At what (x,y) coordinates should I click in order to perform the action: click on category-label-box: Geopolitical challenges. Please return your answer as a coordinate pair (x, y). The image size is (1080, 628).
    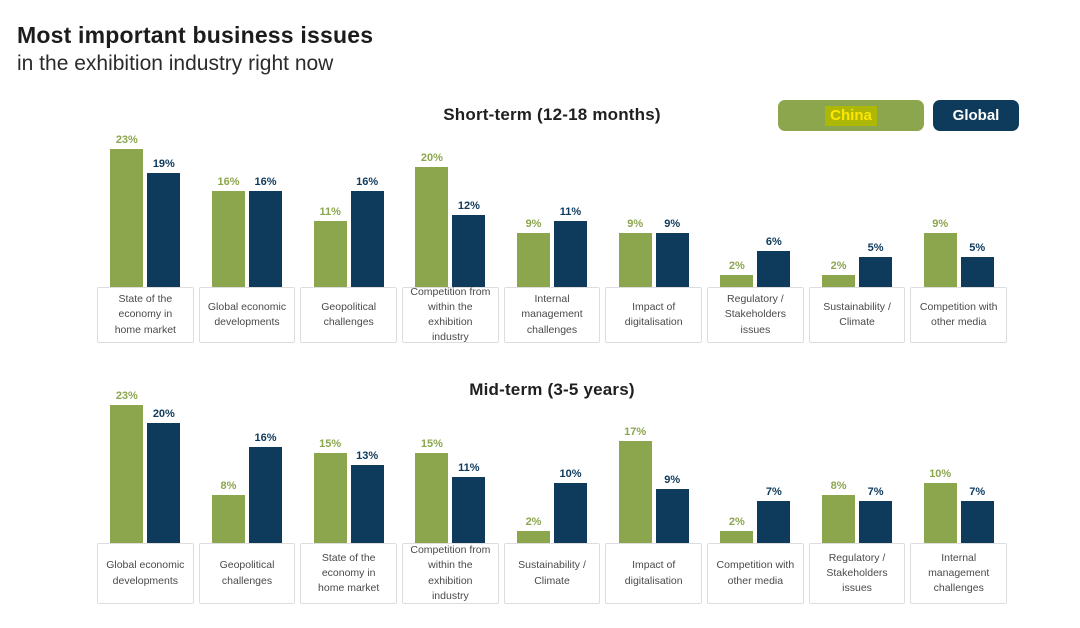
    Looking at the image, I should click on (247, 573).